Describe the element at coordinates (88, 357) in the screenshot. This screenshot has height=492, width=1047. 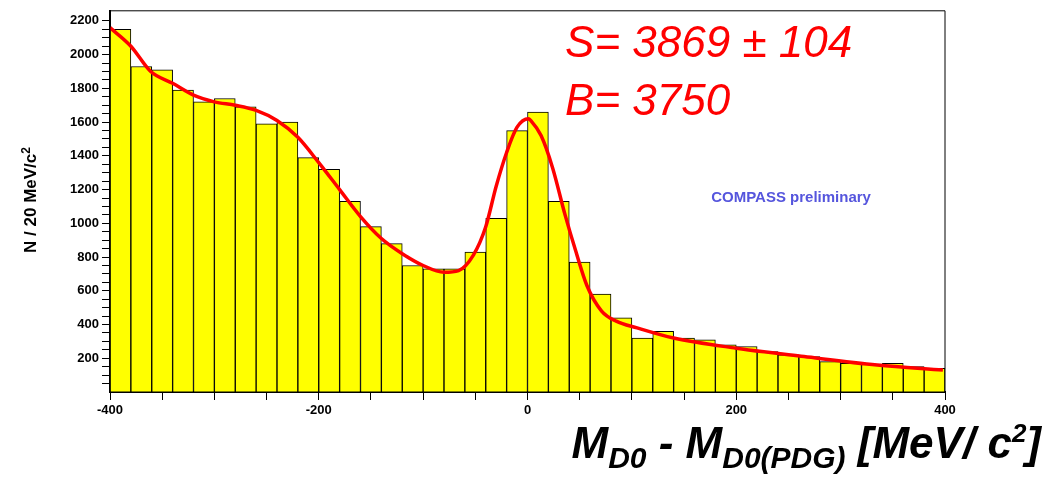
I see `y-tick-label: 200` at that location.